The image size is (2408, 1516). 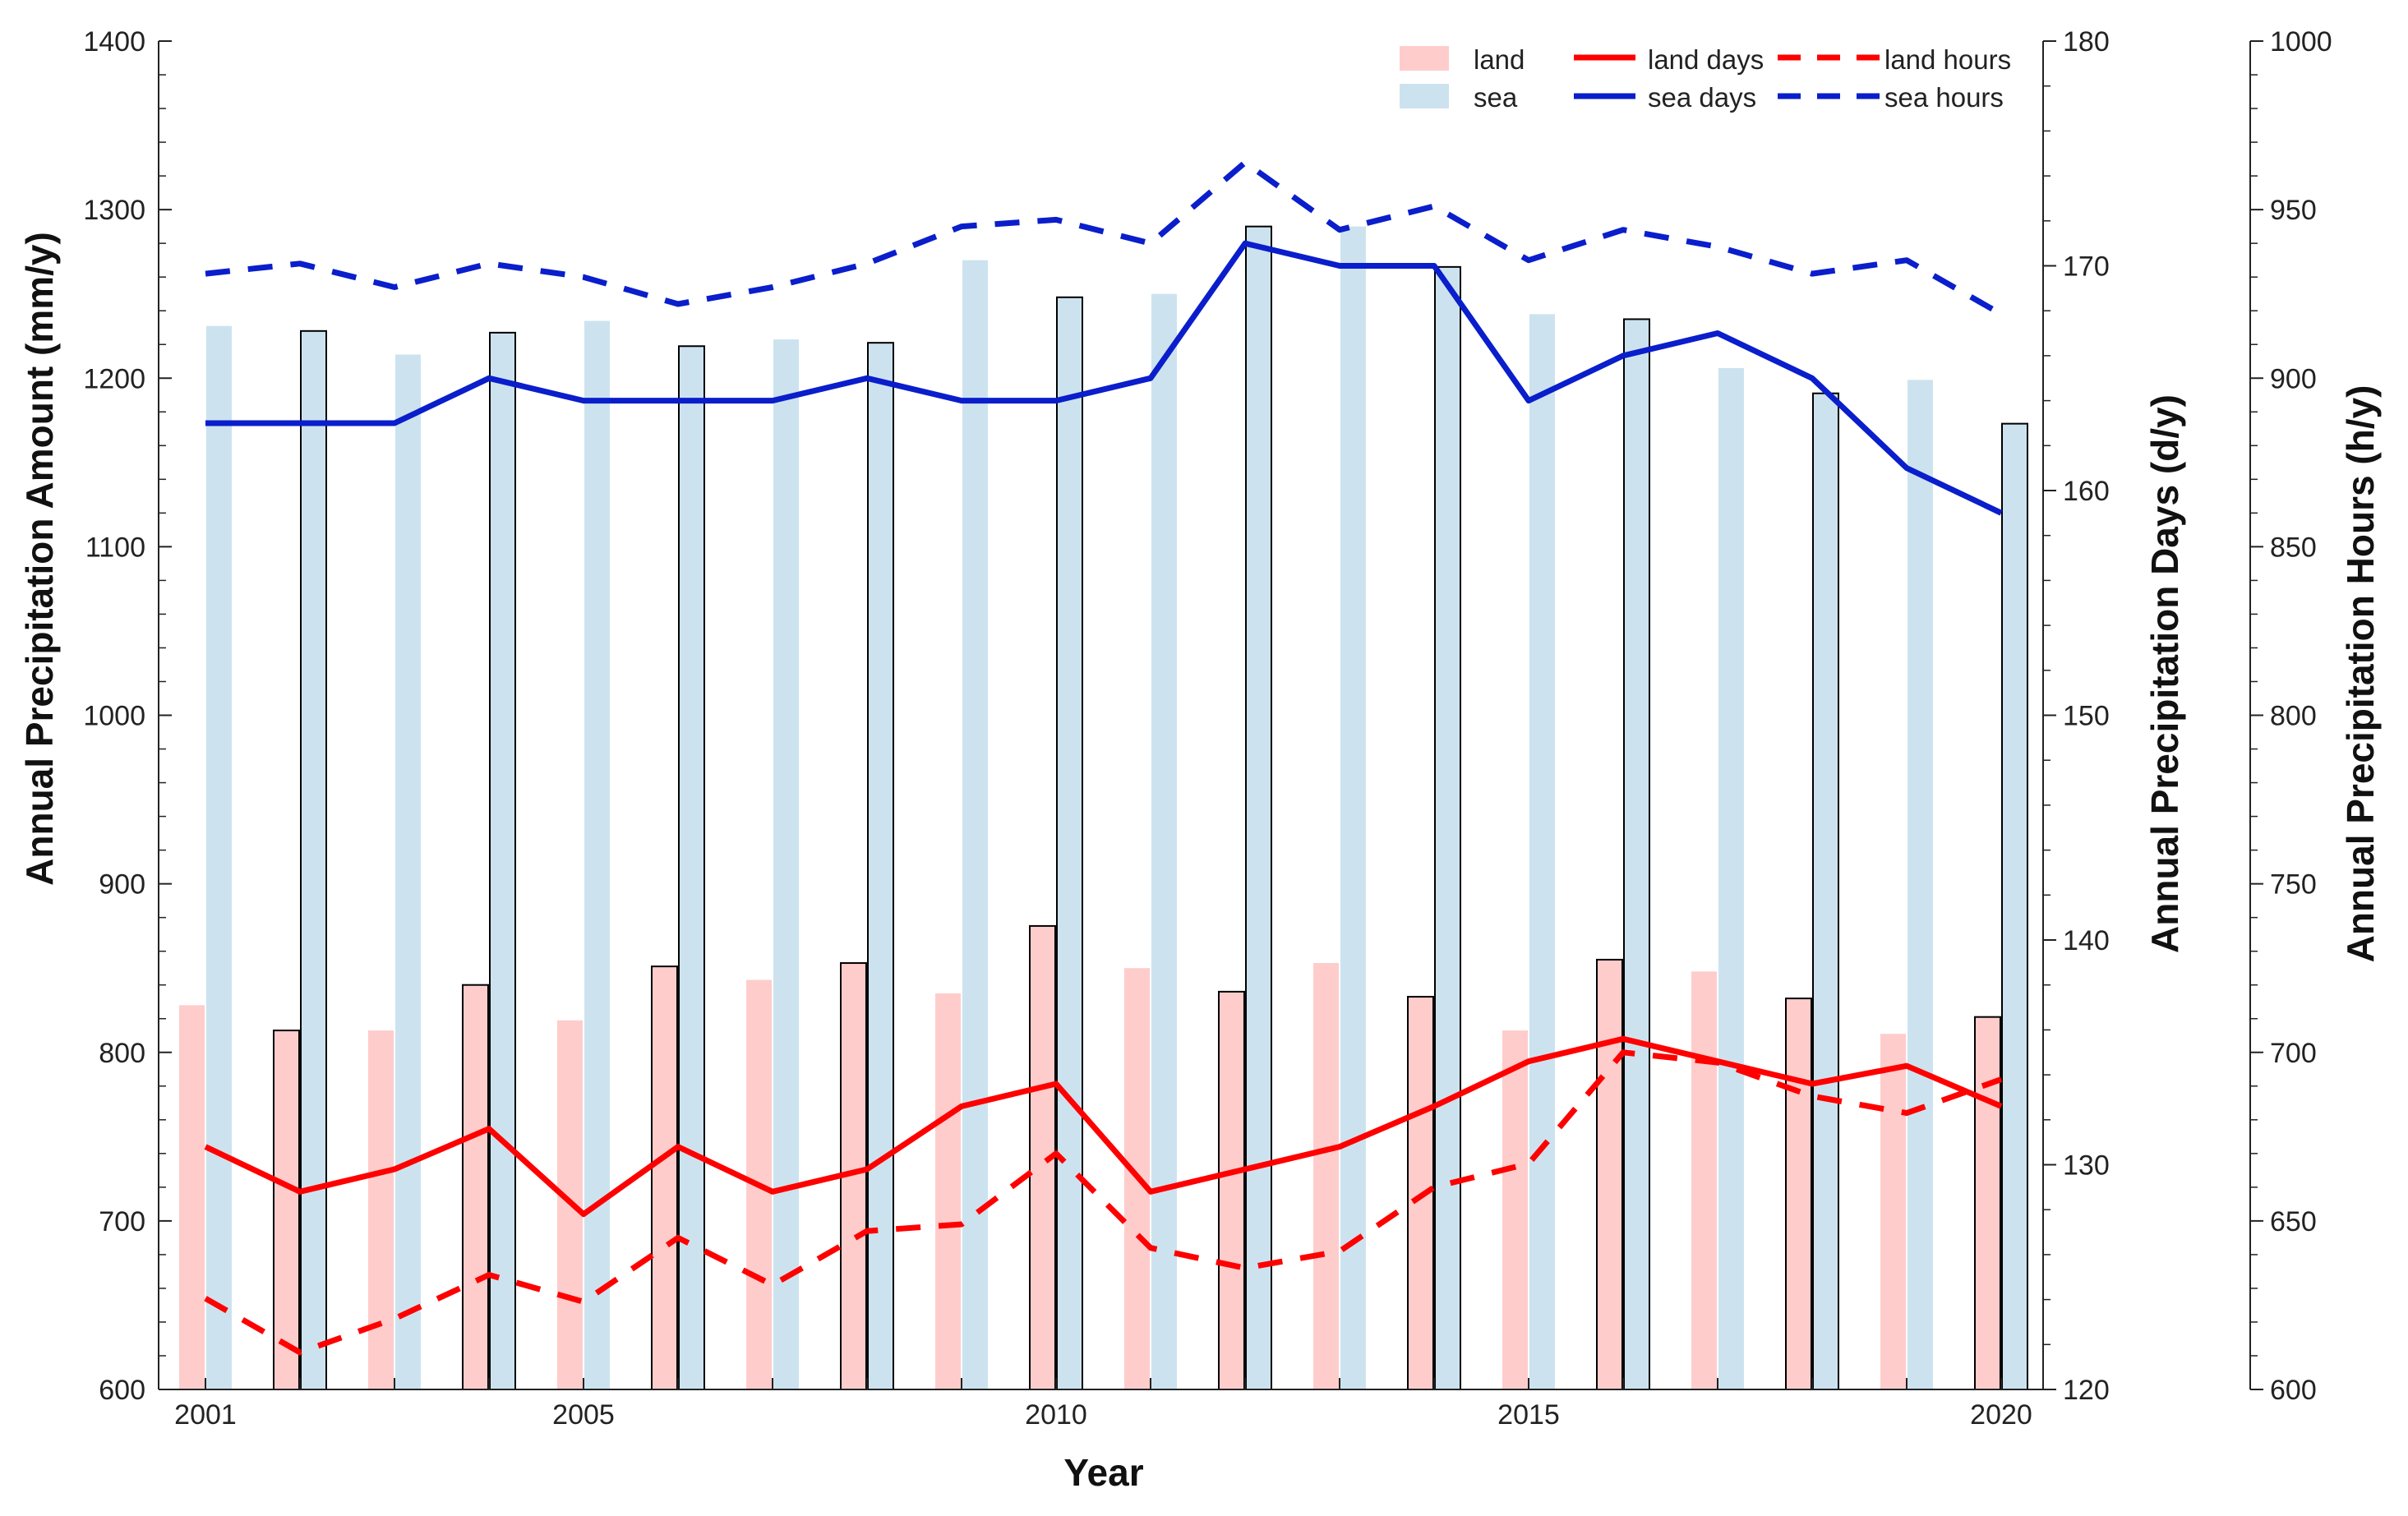 What do you see at coordinates (1499, 59) in the screenshot?
I see `legend-label-land: land` at bounding box center [1499, 59].